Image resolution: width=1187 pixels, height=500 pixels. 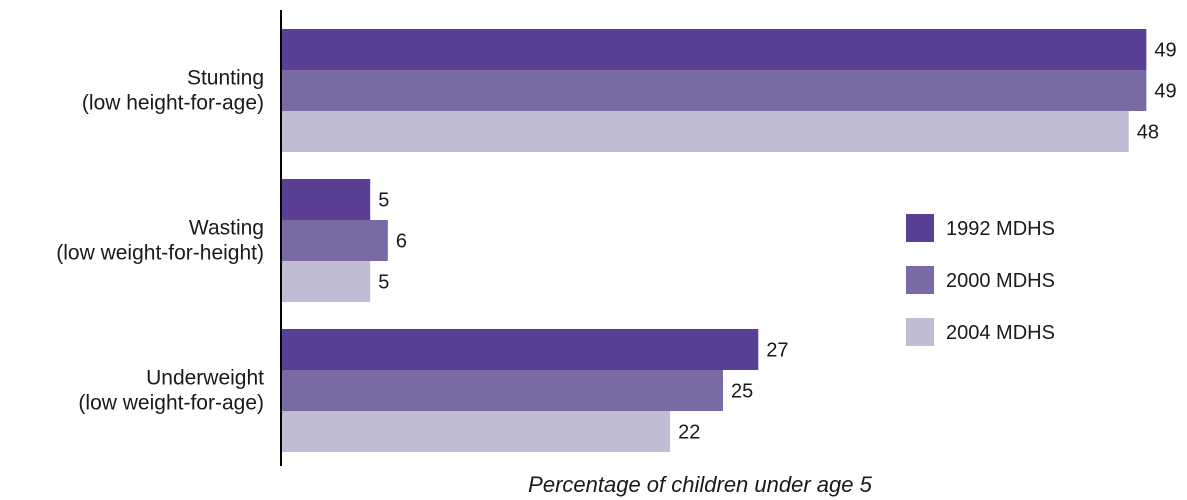 What do you see at coordinates (502, 390) in the screenshot?
I see `bar-underweight-2000` at bounding box center [502, 390].